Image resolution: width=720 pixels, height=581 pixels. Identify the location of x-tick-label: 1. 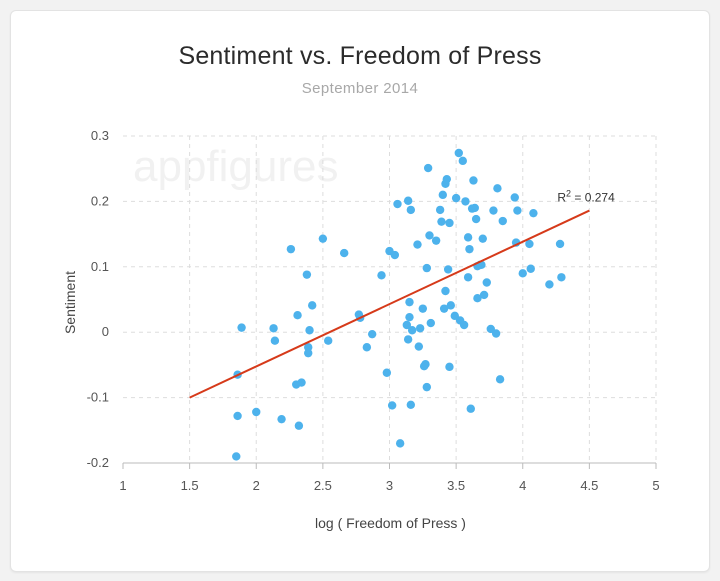
(122, 485).